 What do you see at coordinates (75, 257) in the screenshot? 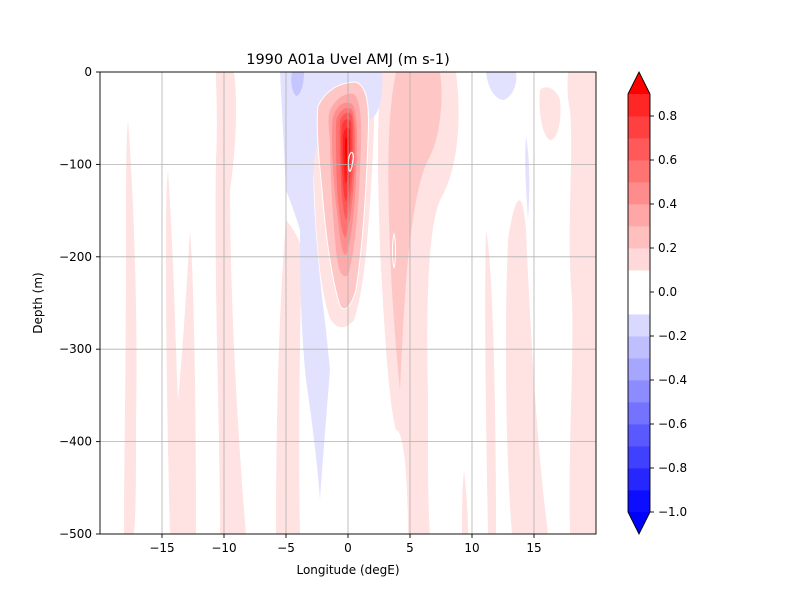
I see `y-tick-label: −200` at bounding box center [75, 257].